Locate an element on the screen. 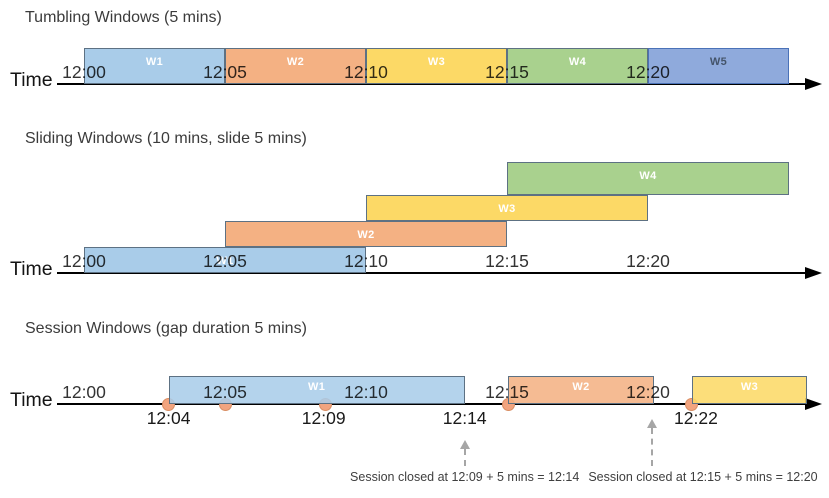 Image resolution: width=829 pixels, height=498 pixels. session-axis-line is located at coordinates (431, 404).